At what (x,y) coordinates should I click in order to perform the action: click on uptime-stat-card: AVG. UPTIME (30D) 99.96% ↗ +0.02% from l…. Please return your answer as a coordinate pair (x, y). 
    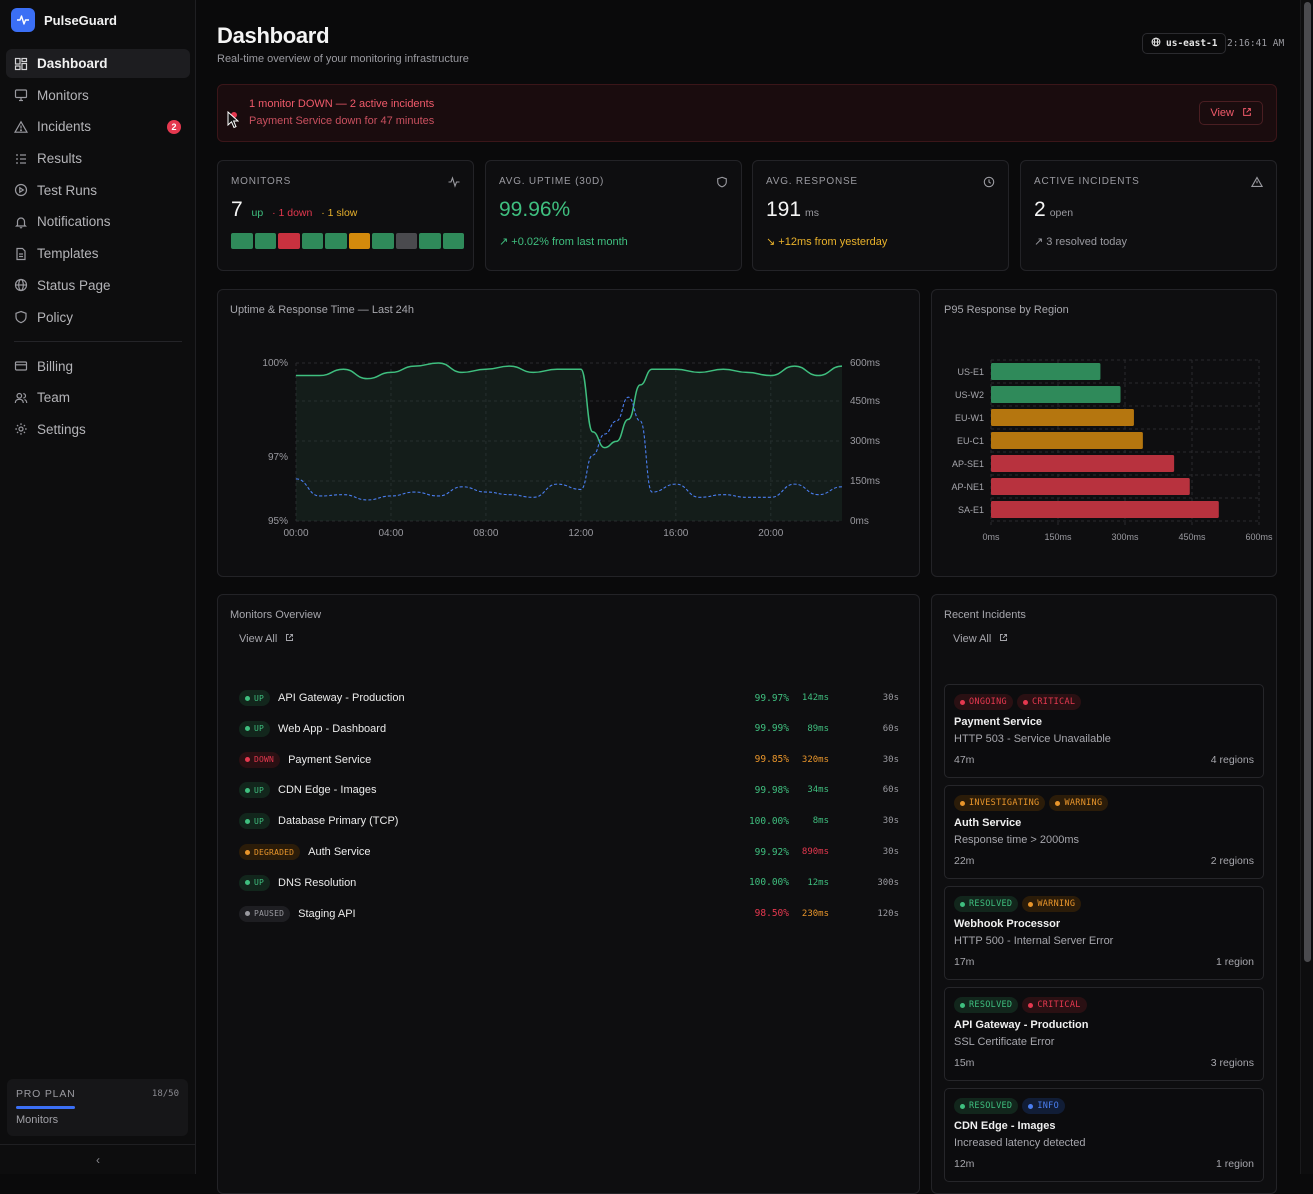
    Looking at the image, I should click on (613, 215).